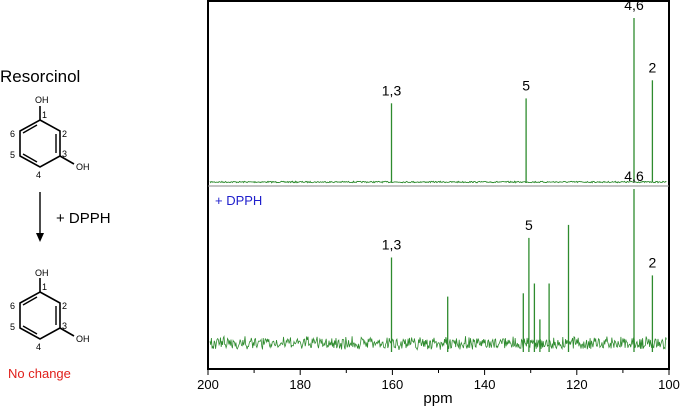  I want to click on x-tick-label: 180, so click(300, 384).